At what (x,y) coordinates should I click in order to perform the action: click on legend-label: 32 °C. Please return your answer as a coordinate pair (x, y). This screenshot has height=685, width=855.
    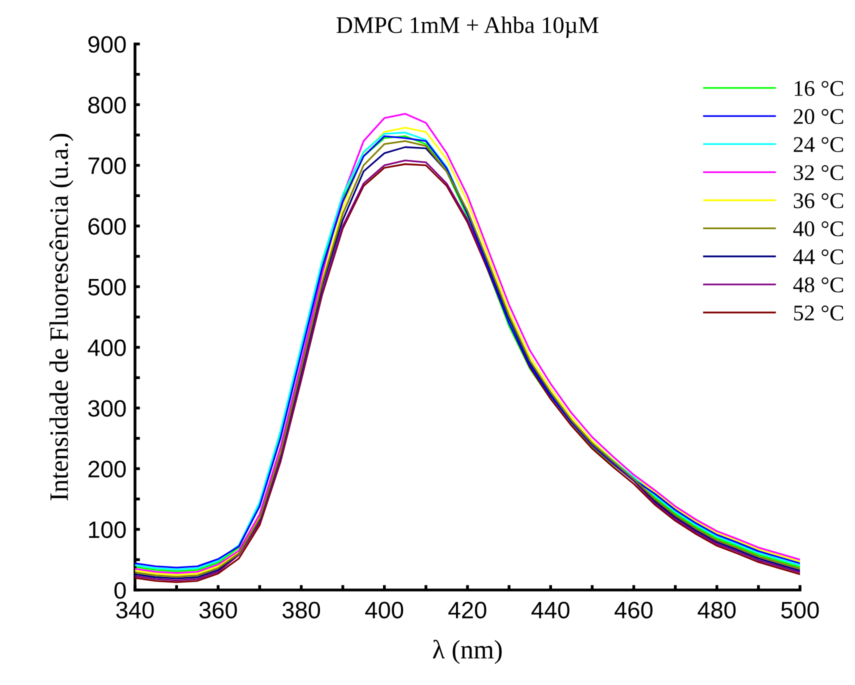
    Looking at the image, I should click on (819, 172).